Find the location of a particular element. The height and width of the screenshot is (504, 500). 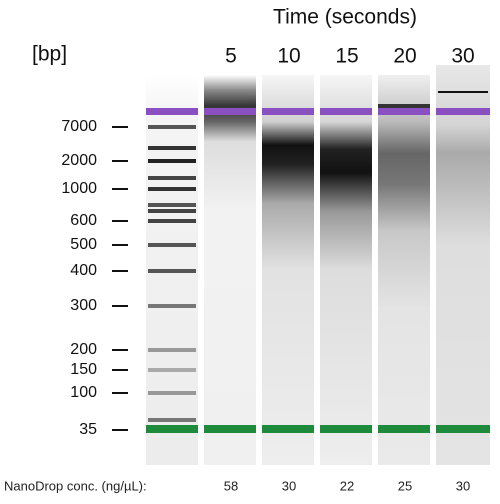

ladder-size: 7000 is located at coordinates (79, 126).